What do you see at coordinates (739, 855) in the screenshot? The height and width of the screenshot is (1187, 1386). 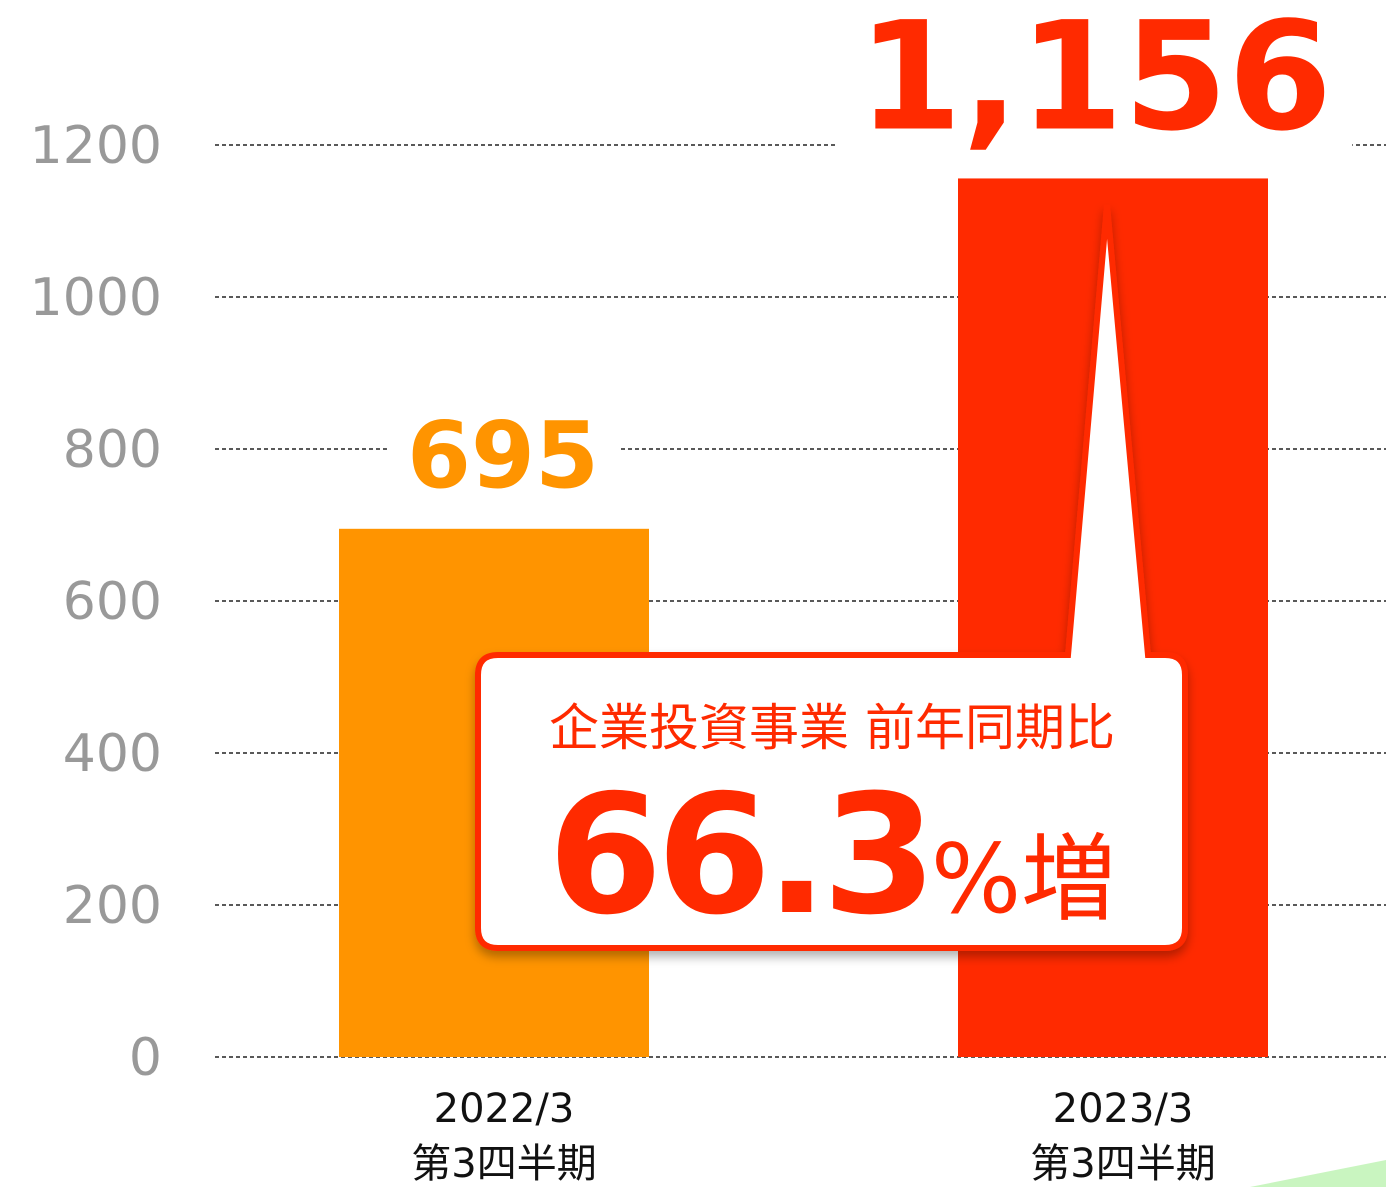 I see `callout-number: 66.3` at bounding box center [739, 855].